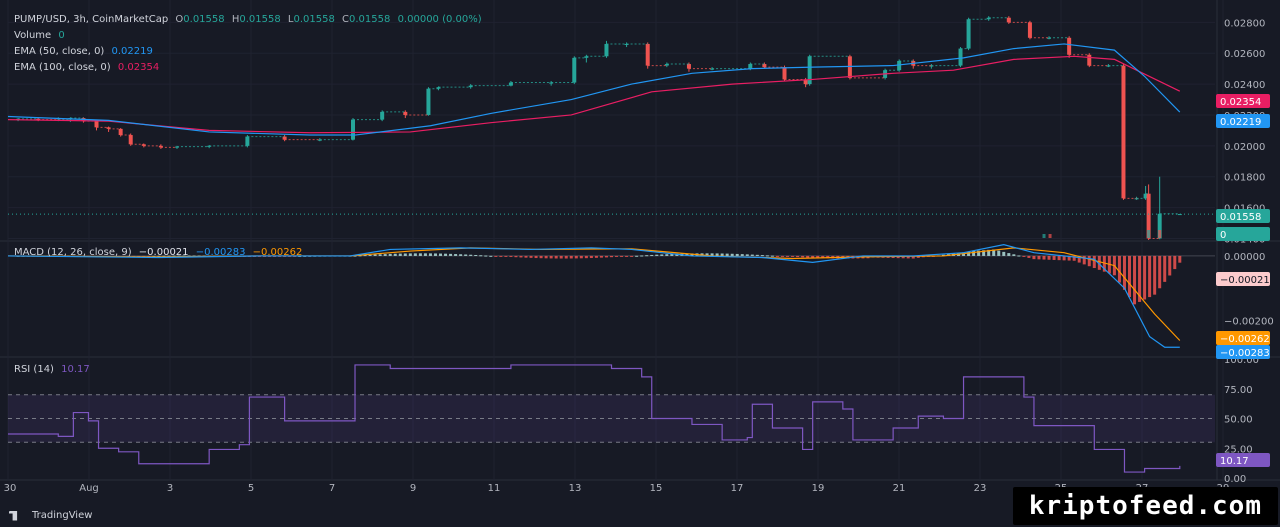  I want to click on rsi-tick-label: 25.00, so click(1238, 449).